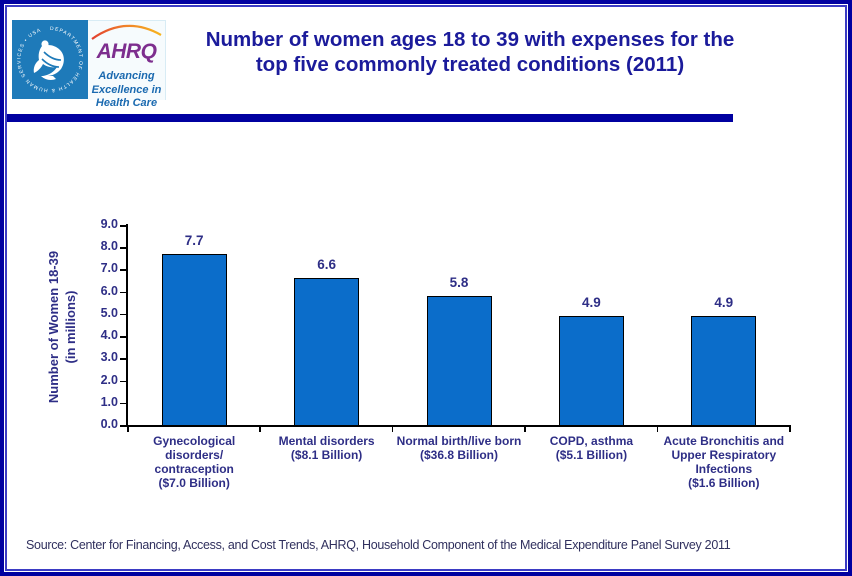 This screenshot has height=576, width=852. What do you see at coordinates (326, 265) in the screenshot?
I see `bar-value-label: 6.6` at bounding box center [326, 265].